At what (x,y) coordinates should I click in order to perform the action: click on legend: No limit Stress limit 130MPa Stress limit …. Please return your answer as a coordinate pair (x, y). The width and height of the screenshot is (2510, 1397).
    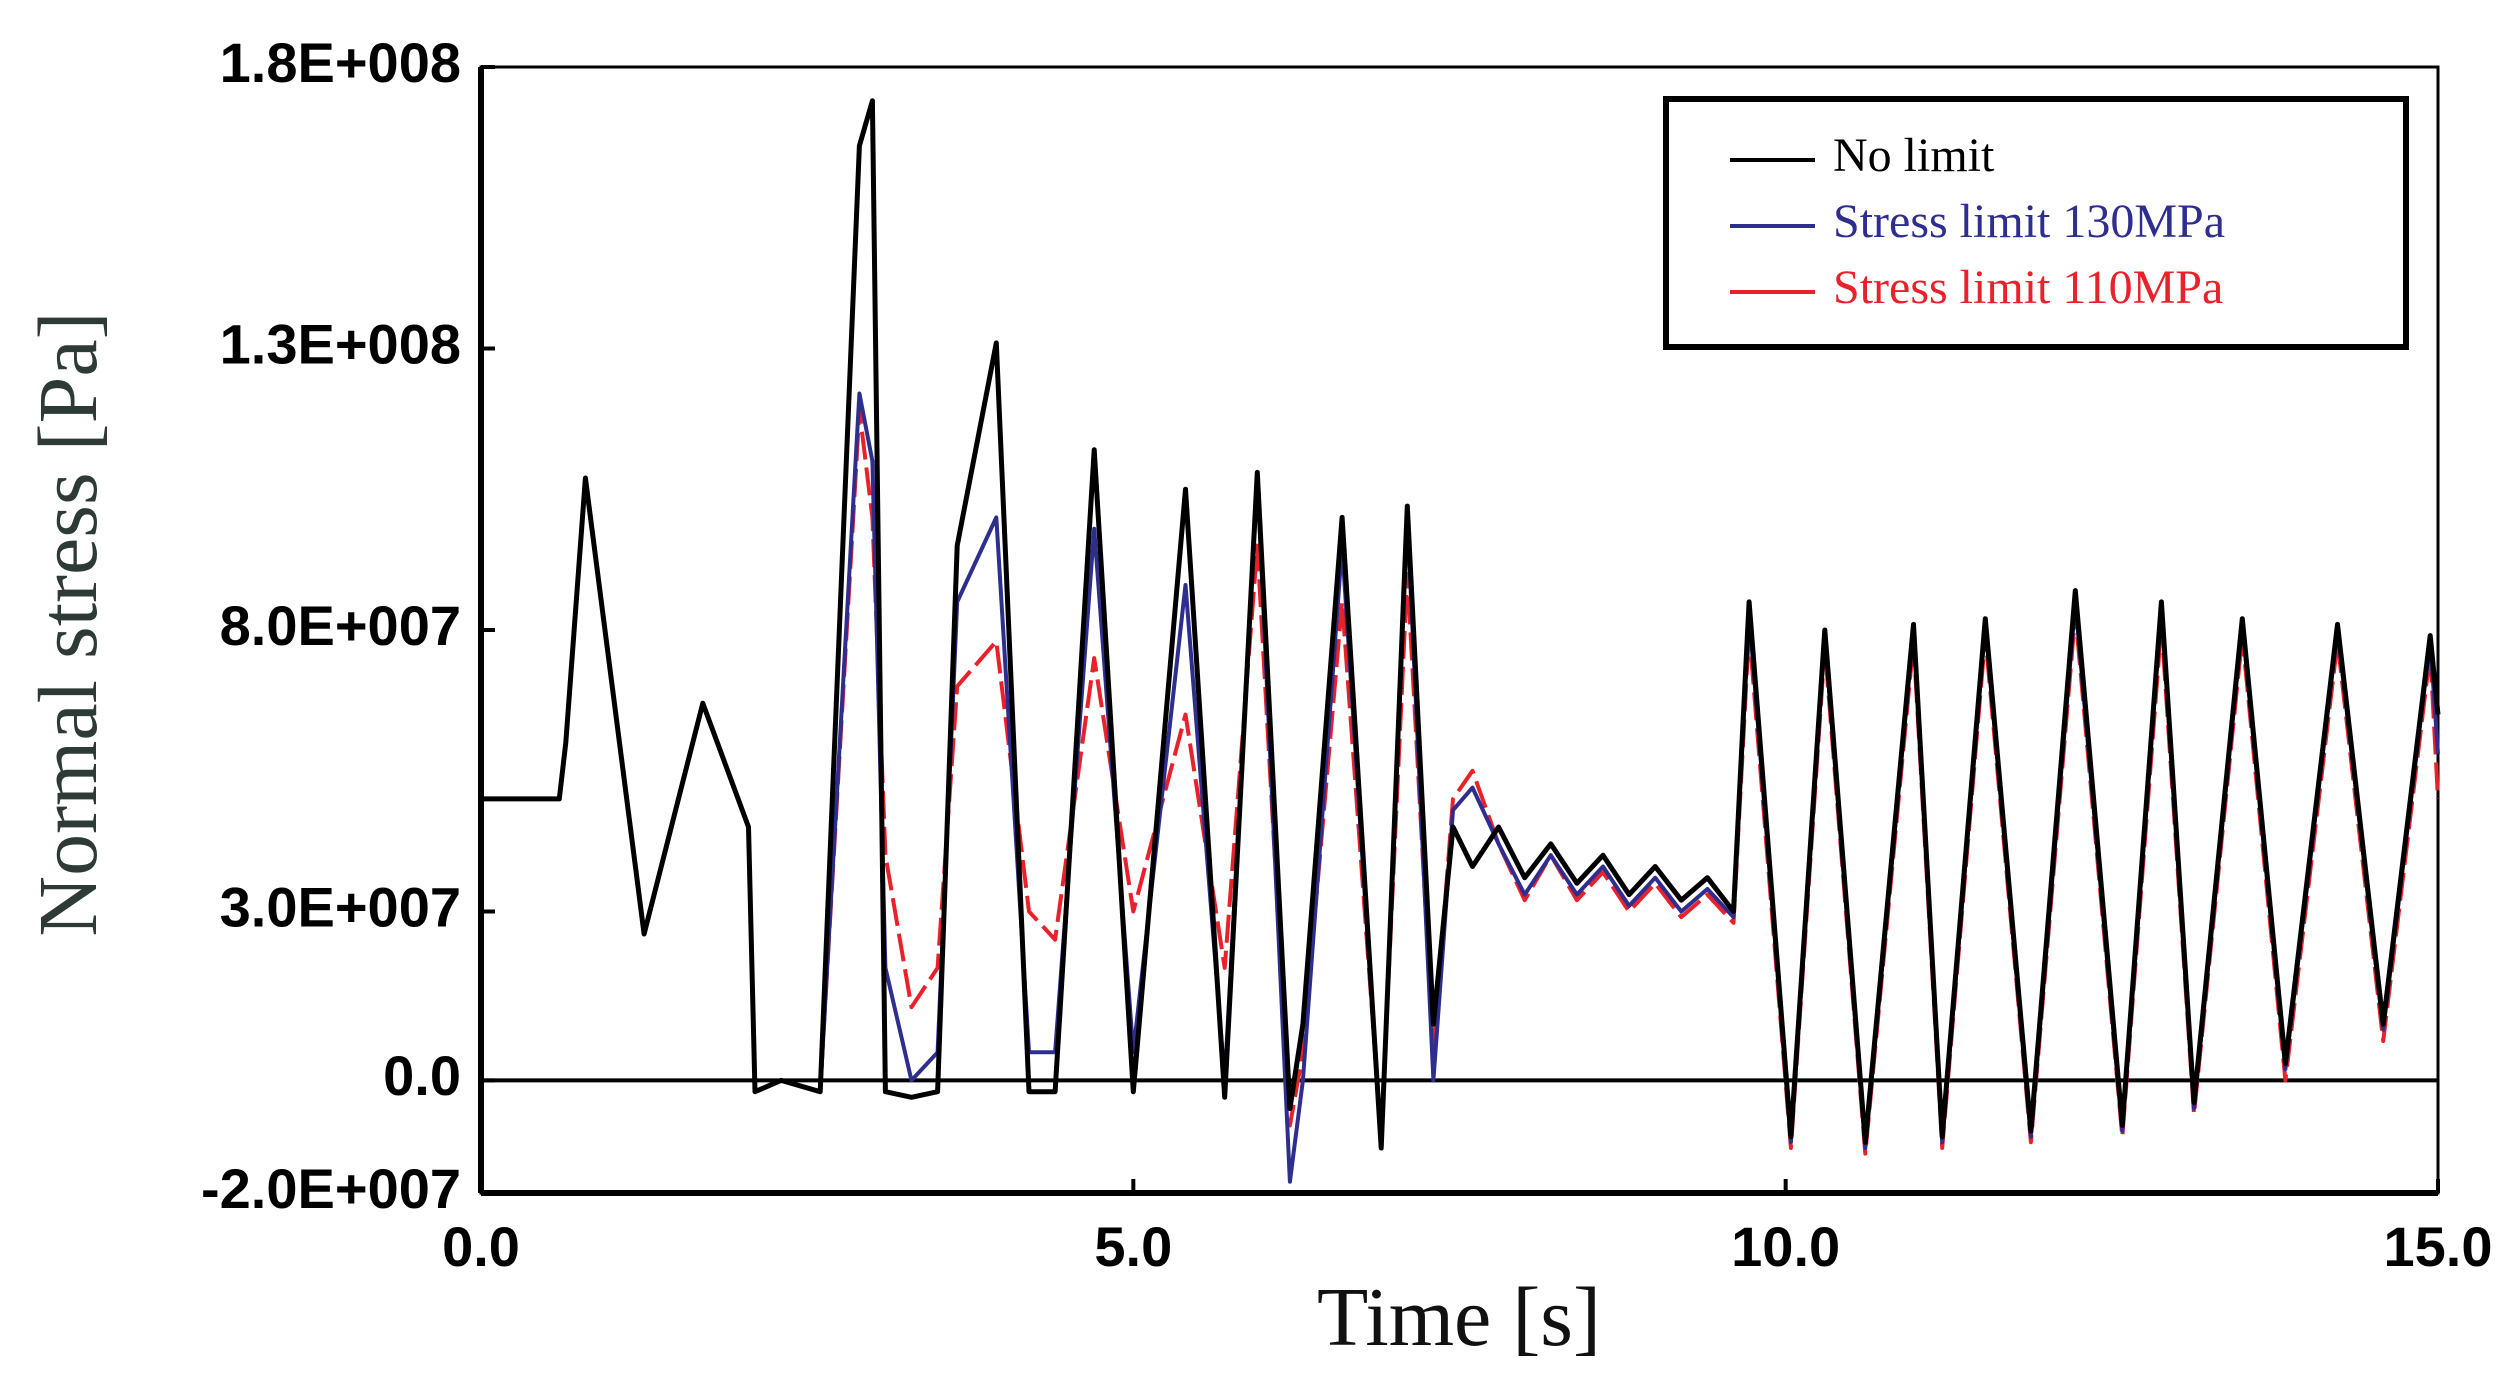
    Looking at the image, I should click on (2036, 223).